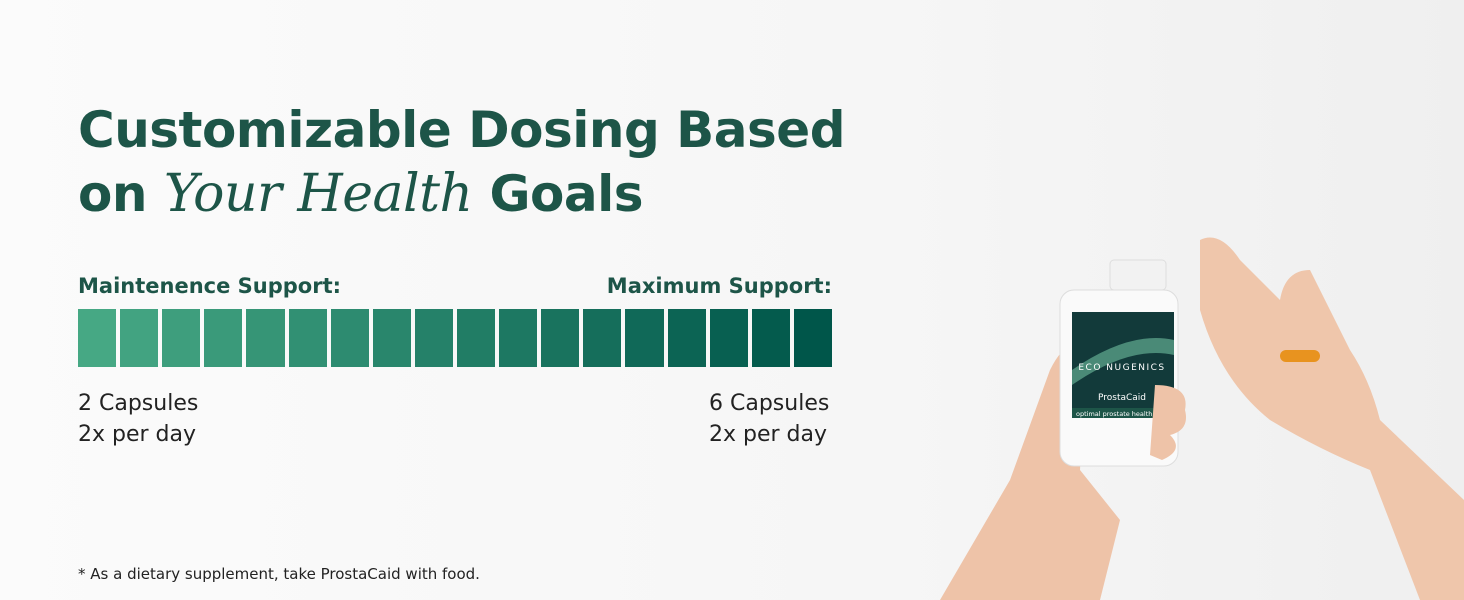 The image size is (1464, 600). Describe the element at coordinates (1122, 398) in the screenshot. I see `product-name: ProstaCaid` at that location.